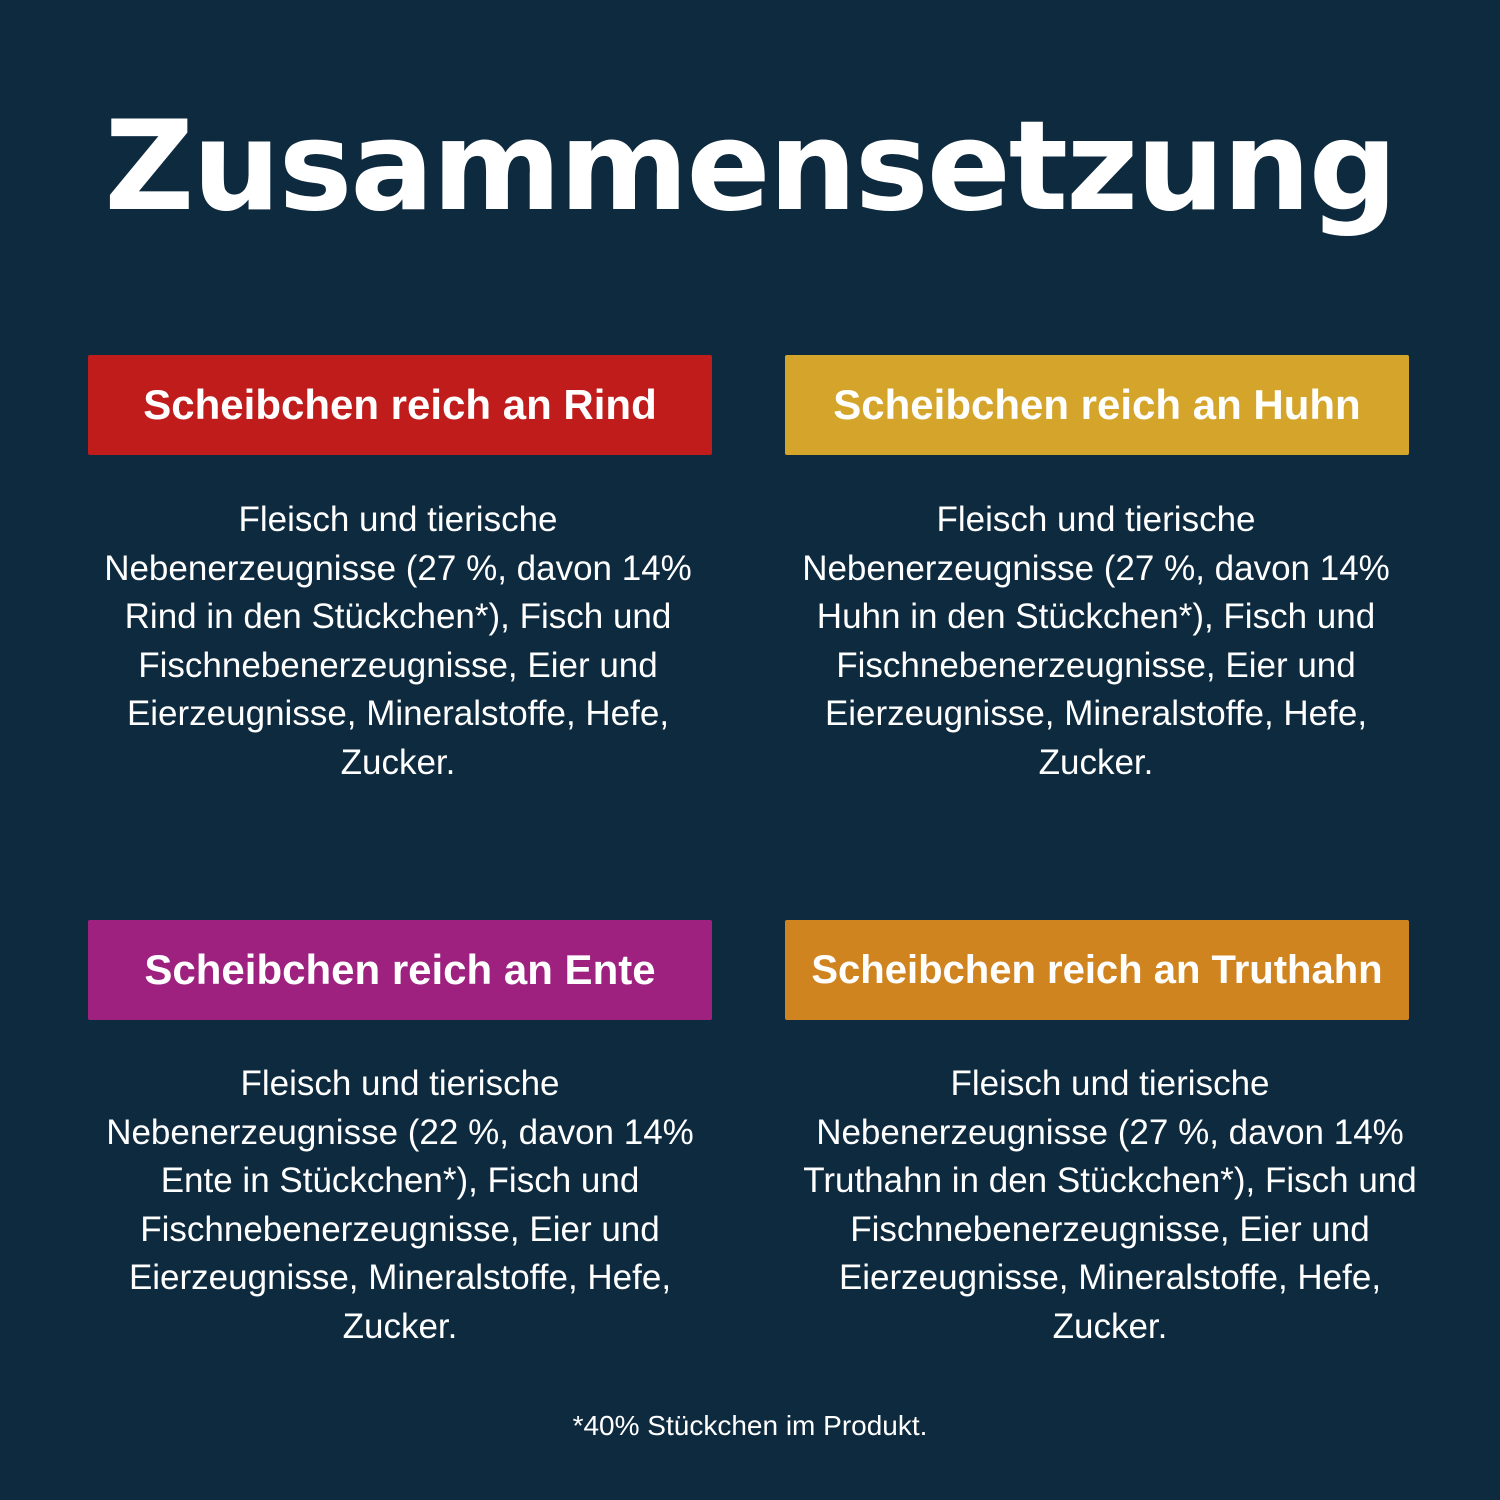 Image resolution: width=1500 pixels, height=1500 pixels. What do you see at coordinates (400, 405) in the screenshot?
I see `heading-rind: Scheibchen reich an Rind` at bounding box center [400, 405].